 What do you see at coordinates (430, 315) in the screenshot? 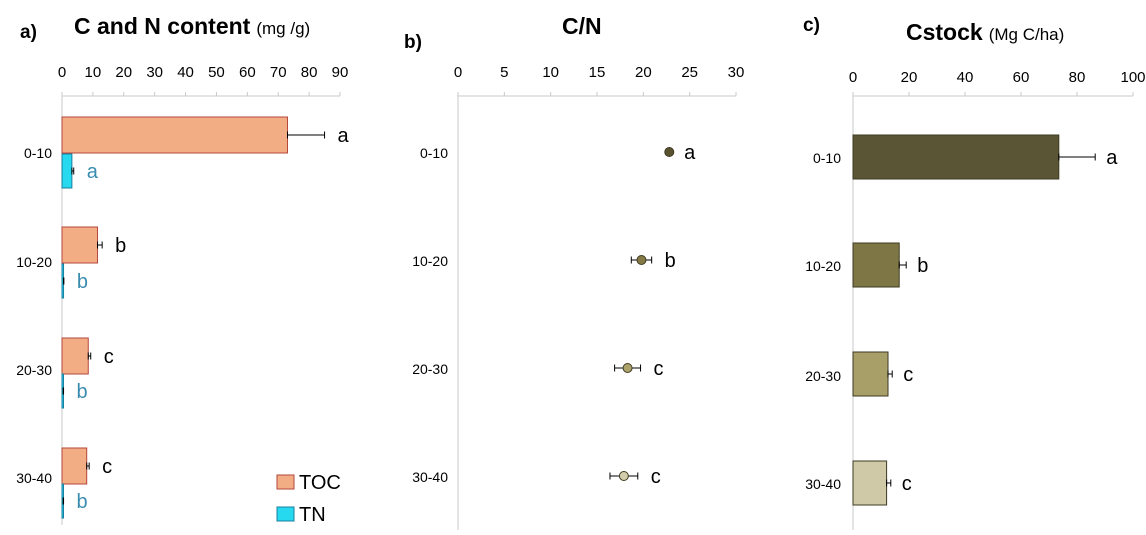
I see `panel-b-categories: 0-10 10-20 20-30 30-40` at bounding box center [430, 315].